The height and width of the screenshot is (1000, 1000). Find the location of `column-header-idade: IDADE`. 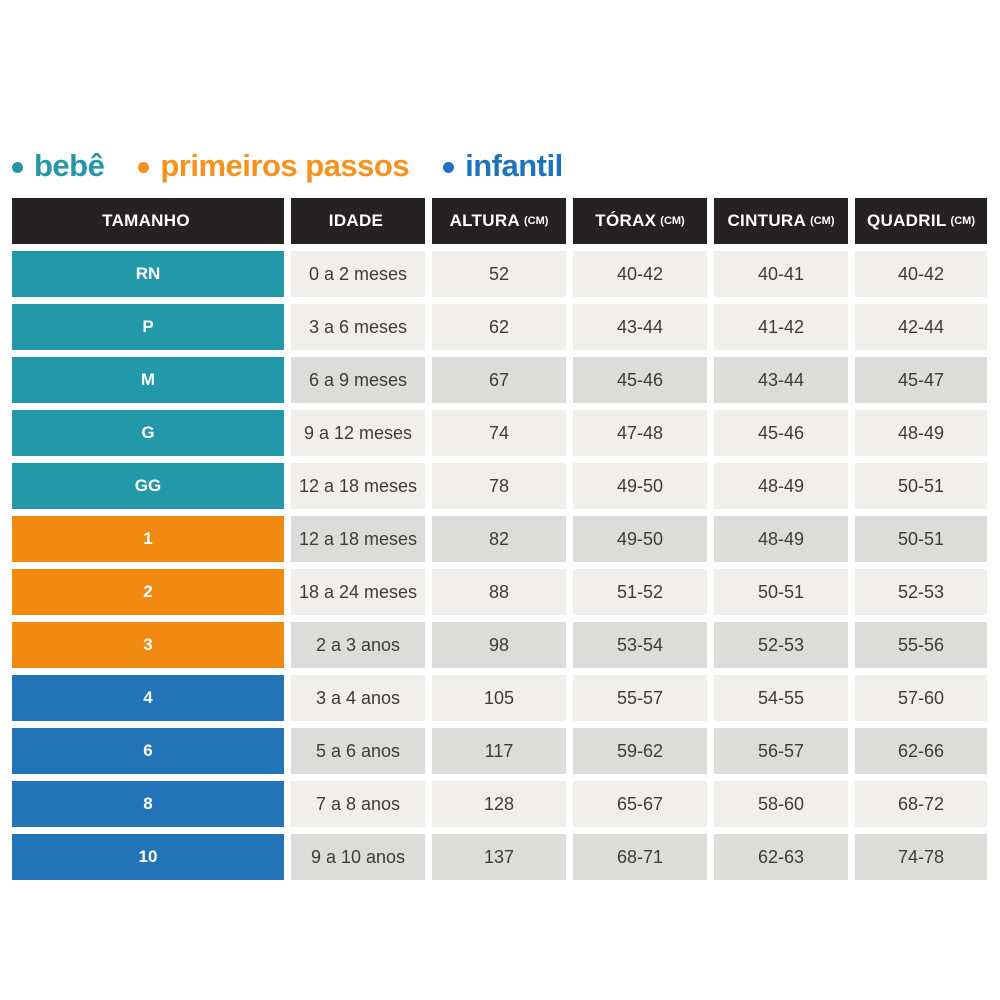

column-header-idade: IDADE is located at coordinates (358, 221).